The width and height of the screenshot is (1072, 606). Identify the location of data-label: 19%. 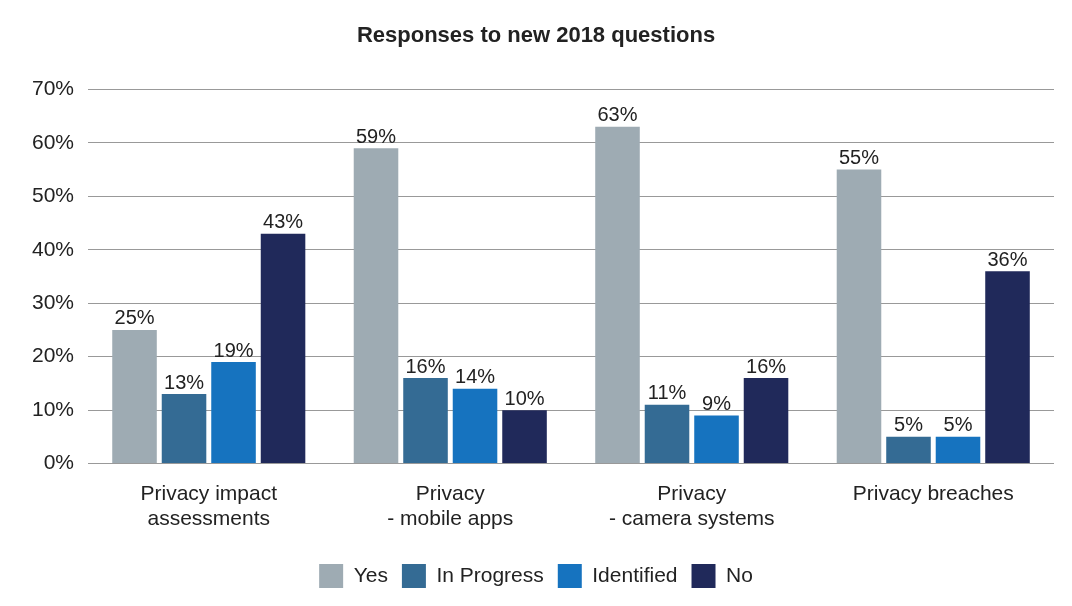
(233, 349).